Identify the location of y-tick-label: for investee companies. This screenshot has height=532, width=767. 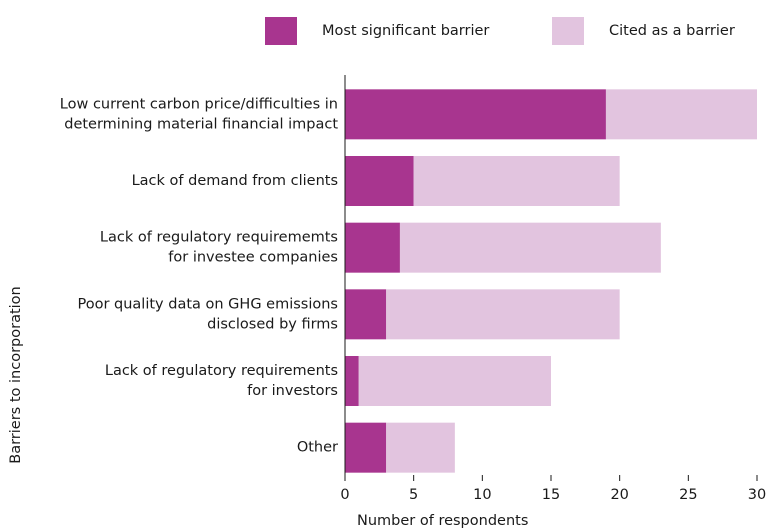
(253, 258).